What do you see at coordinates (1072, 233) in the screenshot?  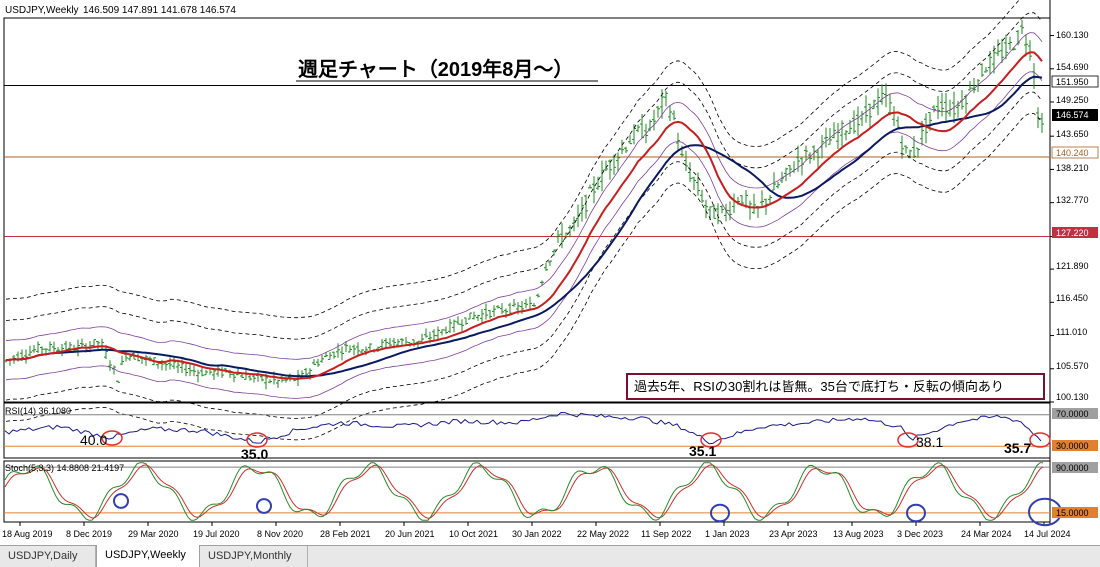 I see `level-tag-127220-text: 127.220` at bounding box center [1072, 233].